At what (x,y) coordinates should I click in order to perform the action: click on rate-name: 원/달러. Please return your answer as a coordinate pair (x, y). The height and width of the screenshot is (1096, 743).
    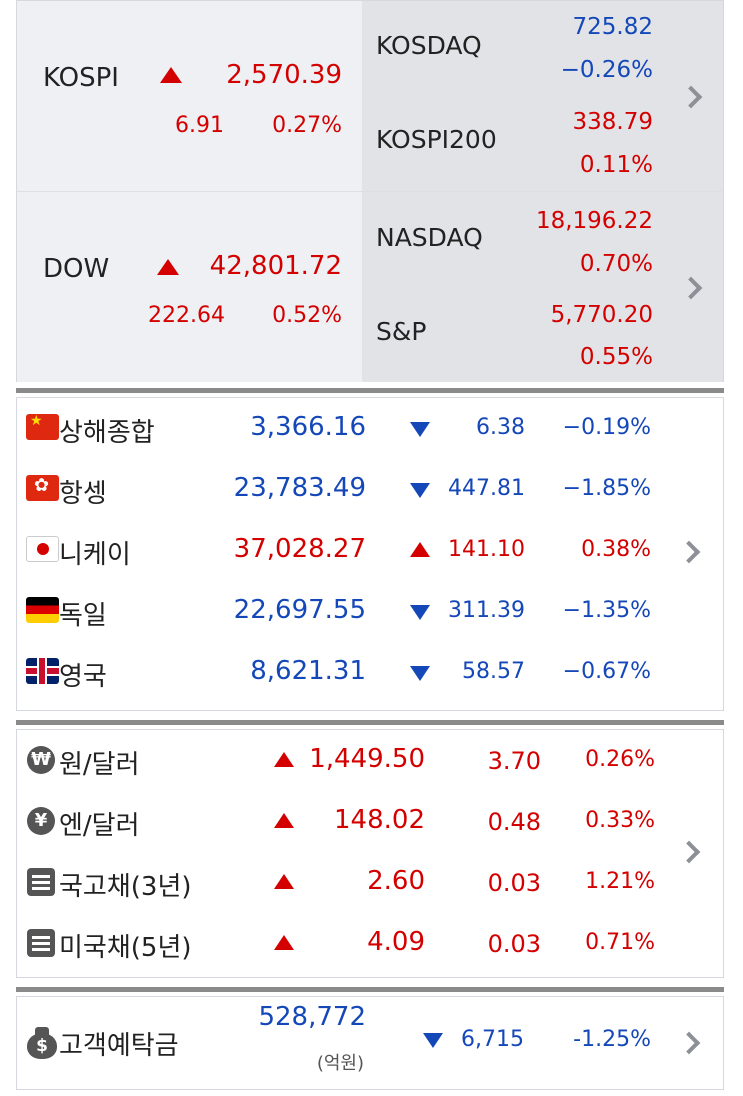
    Looking at the image, I should click on (99, 765).